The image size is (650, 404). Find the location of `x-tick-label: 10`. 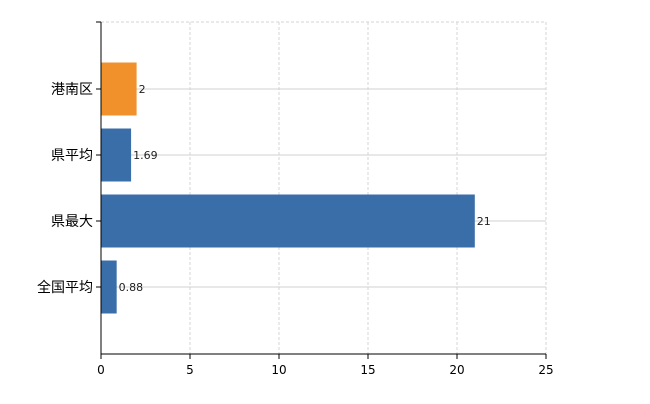

x-tick-label: 10 is located at coordinates (278, 370).